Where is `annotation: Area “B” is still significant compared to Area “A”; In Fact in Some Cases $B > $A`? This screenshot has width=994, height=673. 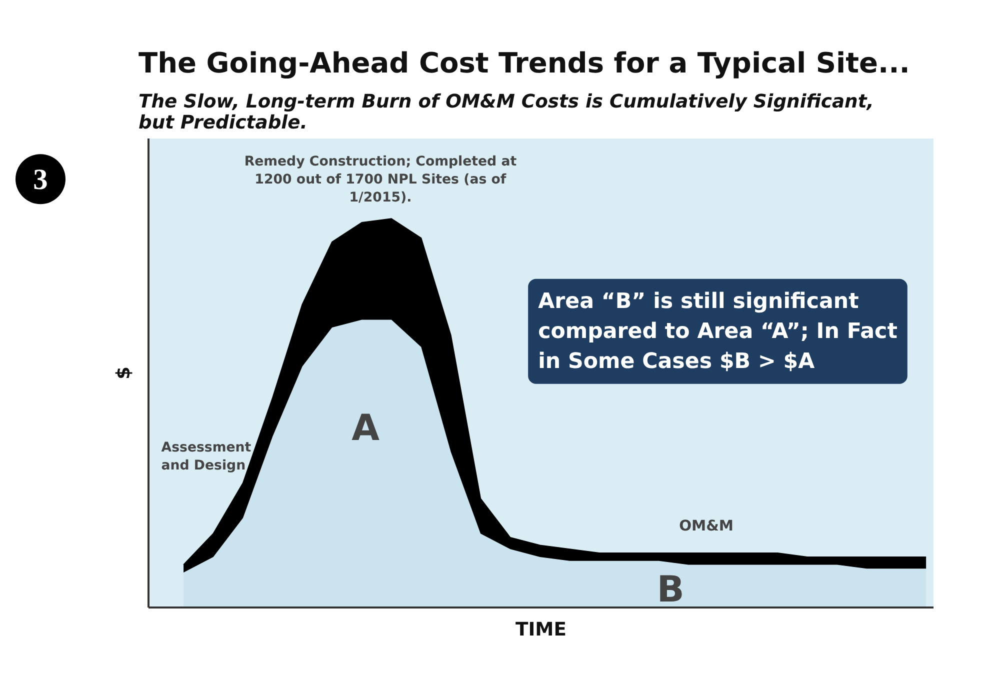
annotation: Area “B” is still significant compared to Area “A”; In Fact in Some Cases $B > $A is located at coordinates (718, 331).